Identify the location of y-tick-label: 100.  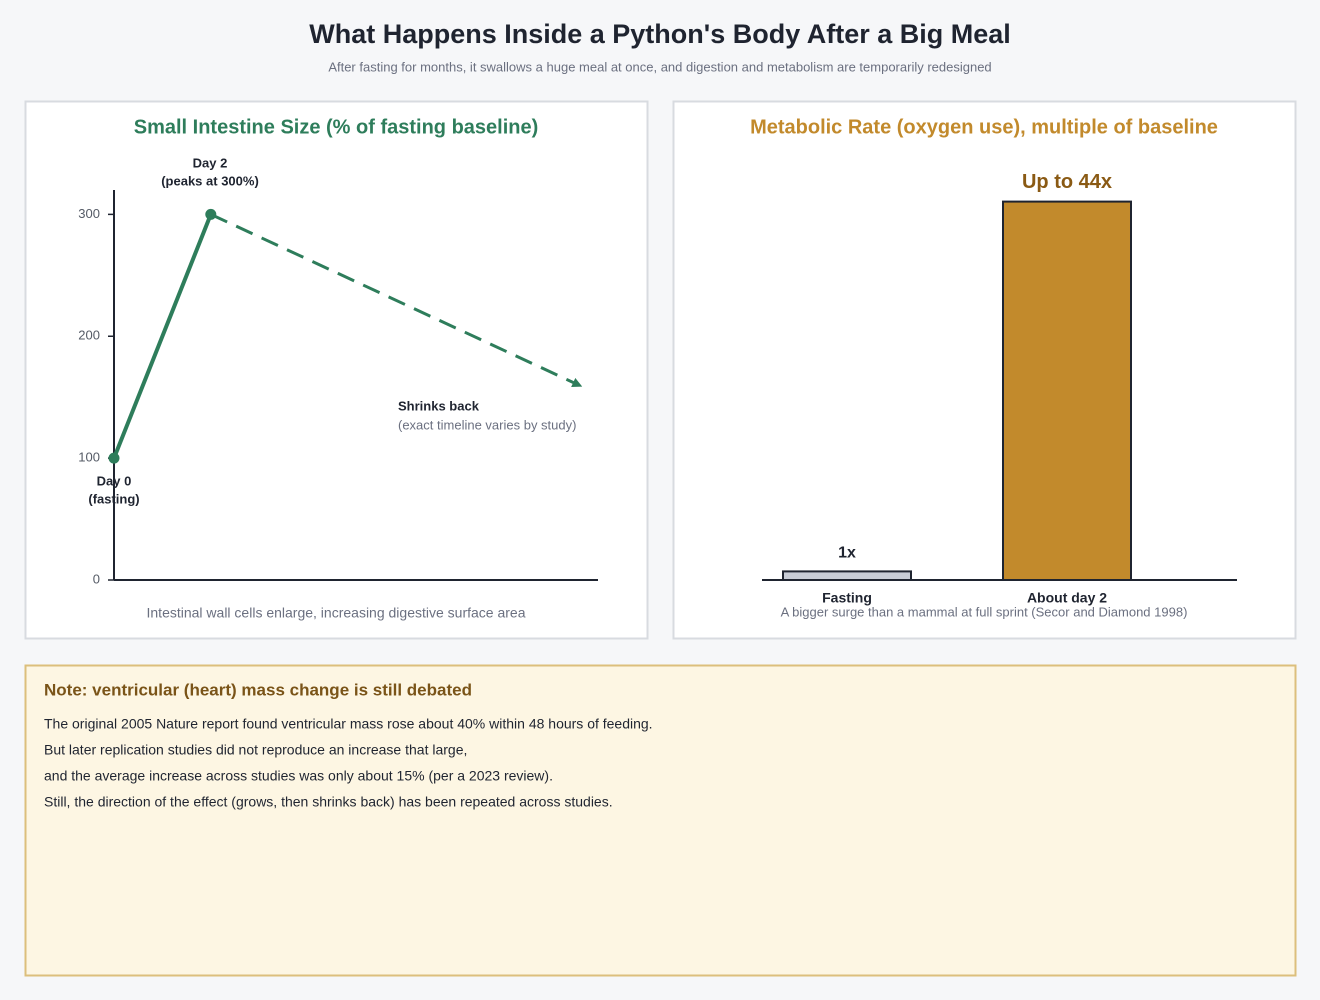
(89, 457).